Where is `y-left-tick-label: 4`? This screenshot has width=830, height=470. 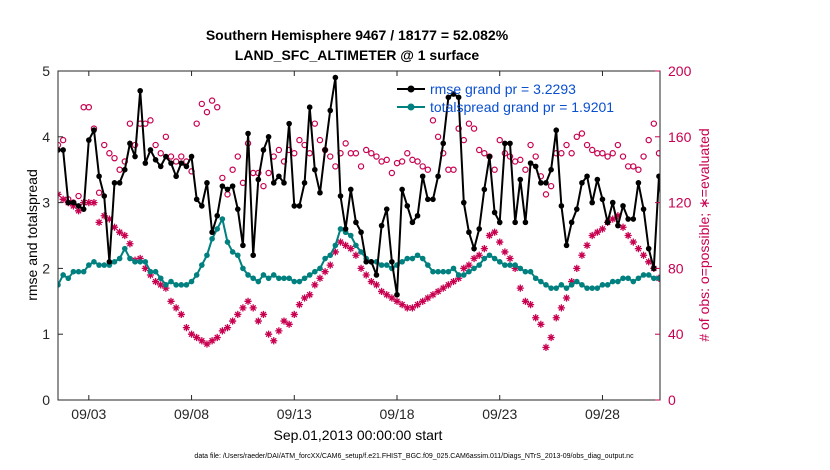
y-left-tick-label: 4 is located at coordinates (46, 137).